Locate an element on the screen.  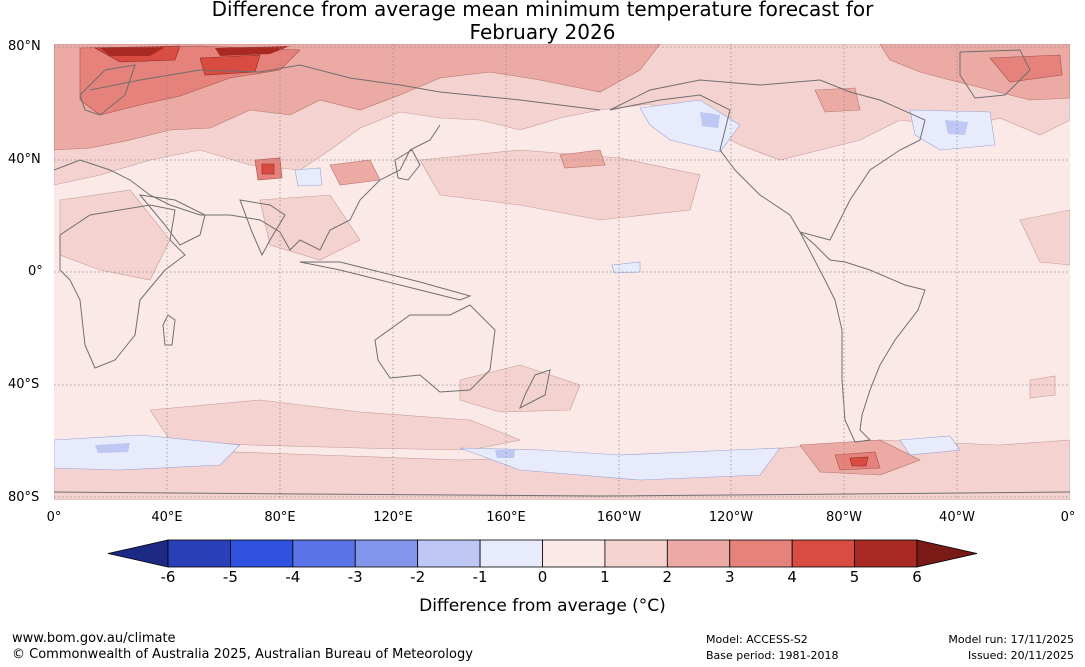
lat-label-80s: 80°S is located at coordinates (24, 497).